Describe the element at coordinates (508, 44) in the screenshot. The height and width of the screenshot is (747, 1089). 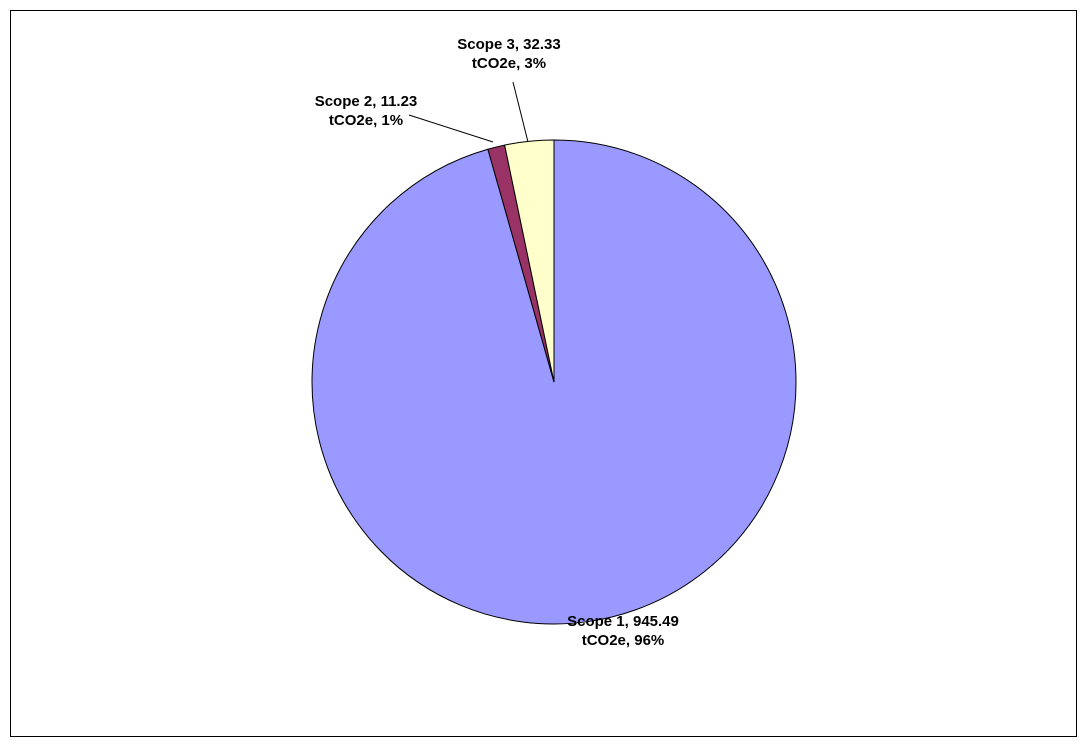
I see `data-label-line1-scope-3: Scope 3, 32.33` at that location.